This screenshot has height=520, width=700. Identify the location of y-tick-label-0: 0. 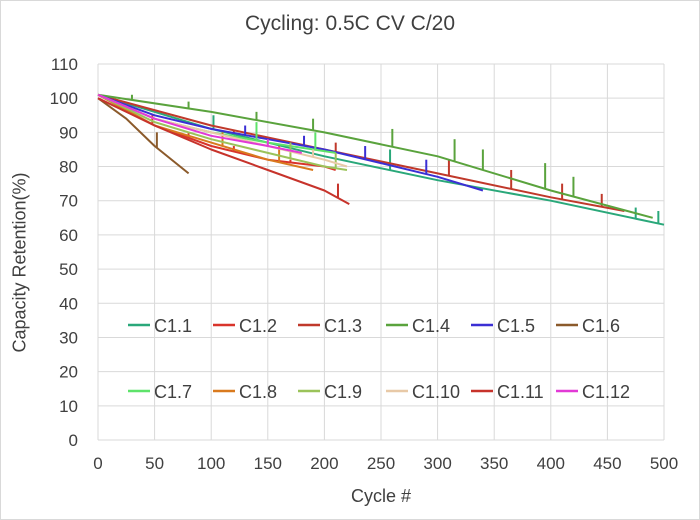
(73, 440).